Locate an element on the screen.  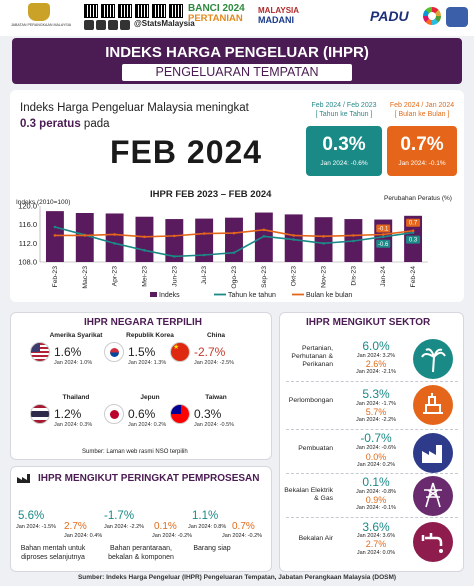
data-label: 0.3 is located at coordinates (413, 241).